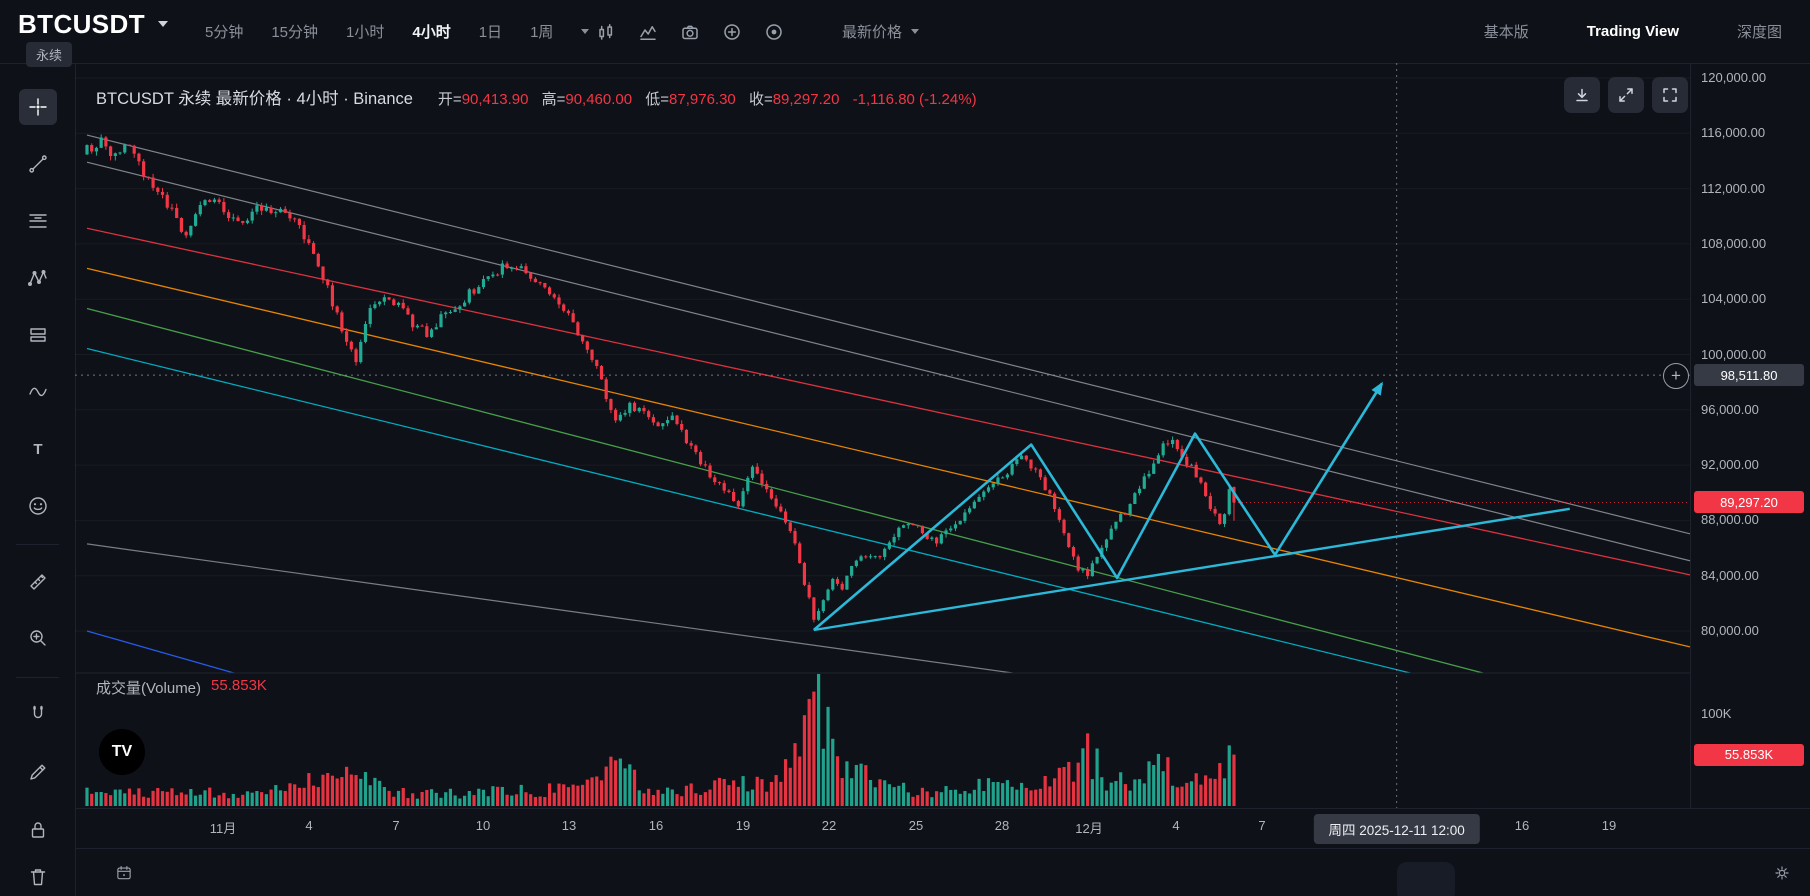 The height and width of the screenshot is (896, 1810). What do you see at coordinates (49, 54) in the screenshot?
I see `contract-type-badge: 永续` at bounding box center [49, 54].